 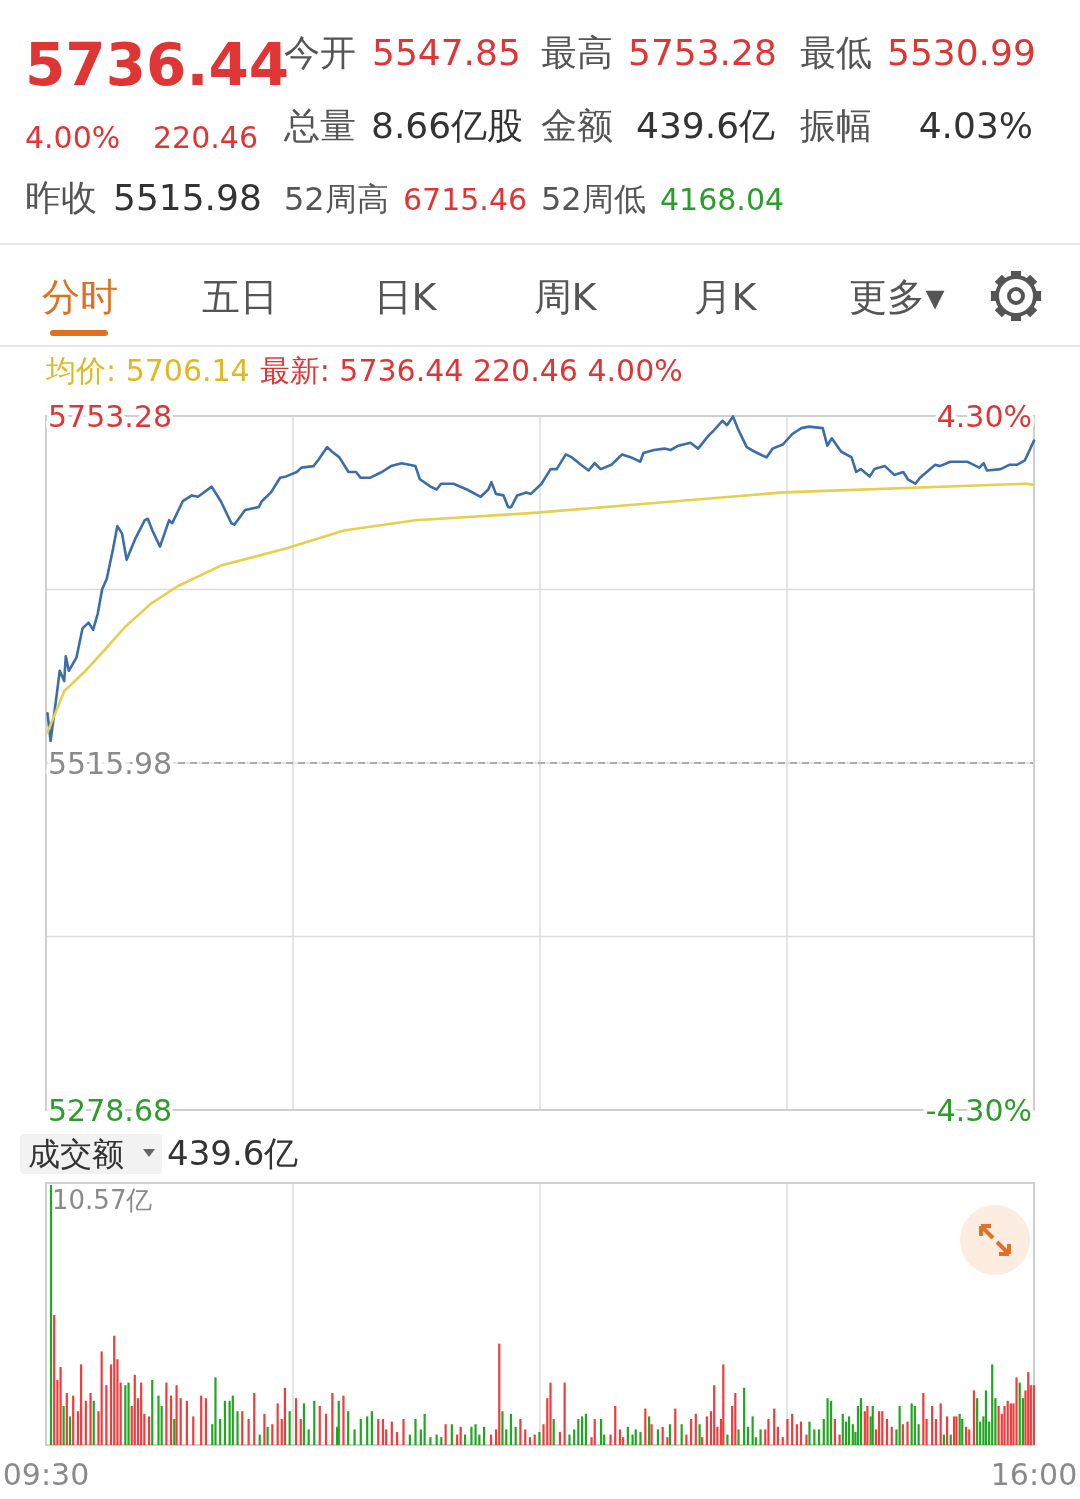 What do you see at coordinates (110, 416) in the screenshot?
I see `y-tick-label: 5753.28` at bounding box center [110, 416].